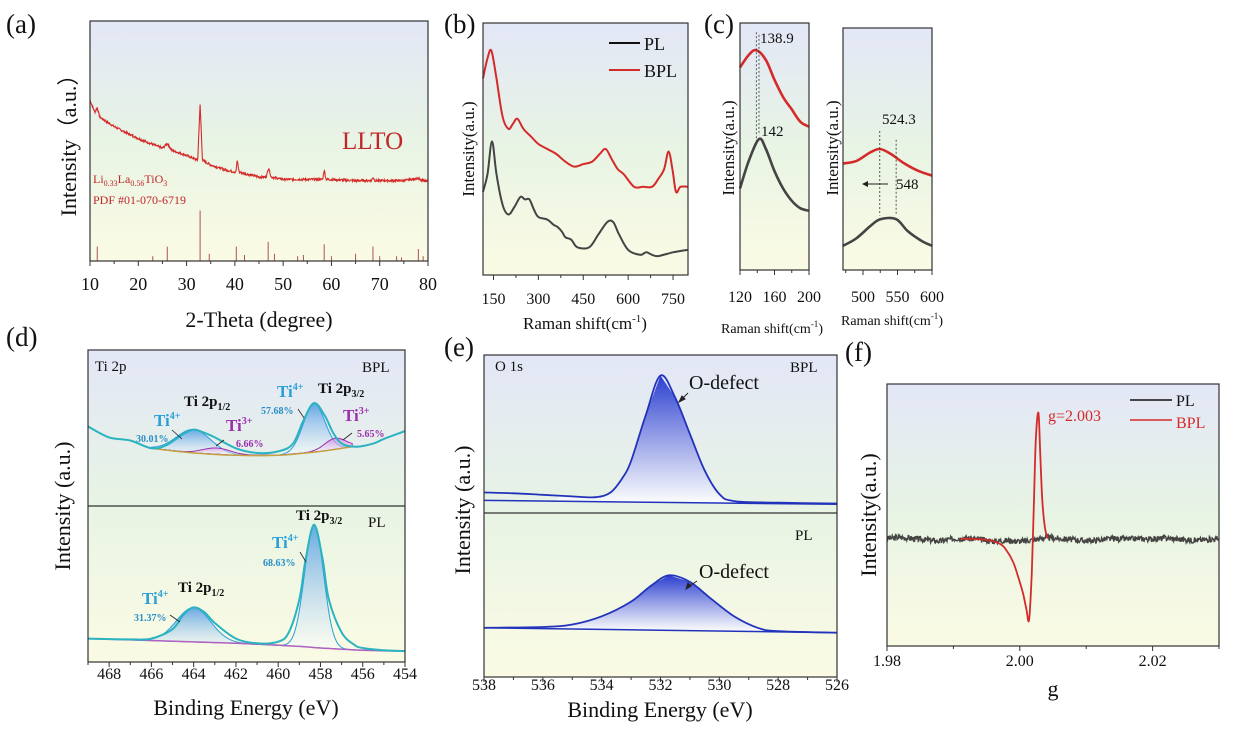 This screenshot has height=736, width=1243. I want to click on e-x-tick-label: 538, so click(484, 685).